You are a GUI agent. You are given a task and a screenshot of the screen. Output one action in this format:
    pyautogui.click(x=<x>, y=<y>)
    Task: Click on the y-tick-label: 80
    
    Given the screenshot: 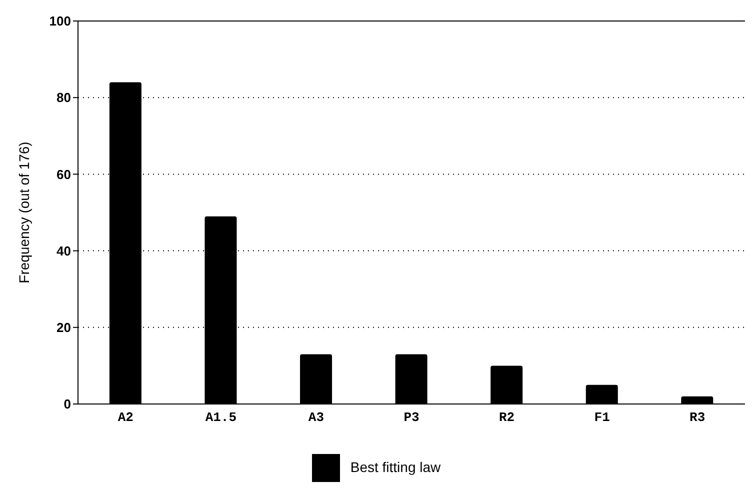 What is the action you would take?
    pyautogui.click(x=63, y=98)
    